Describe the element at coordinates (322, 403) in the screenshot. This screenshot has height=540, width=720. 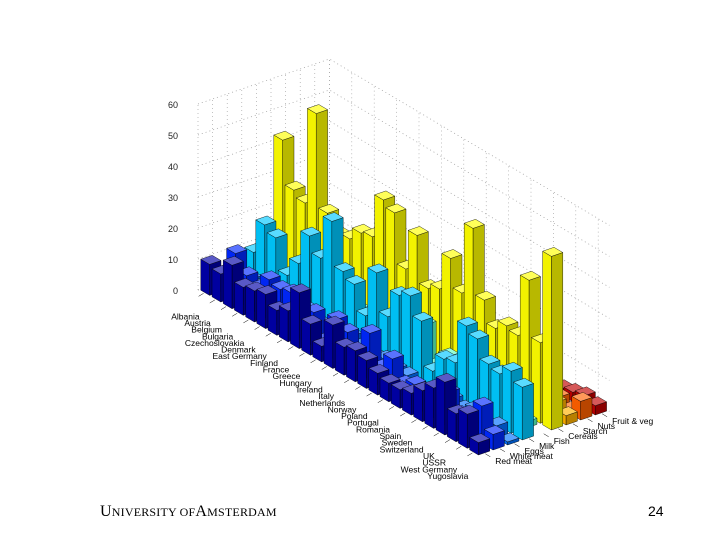
I see `country-label: Netherlands` at that location.